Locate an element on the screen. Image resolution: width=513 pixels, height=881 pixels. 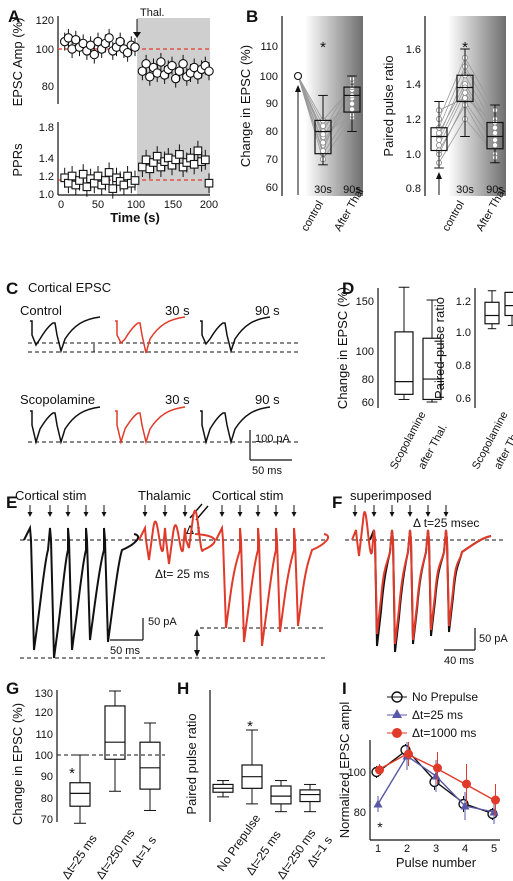
g-ylabel: Change in EPSC (%) is located at coordinates (17, 764).